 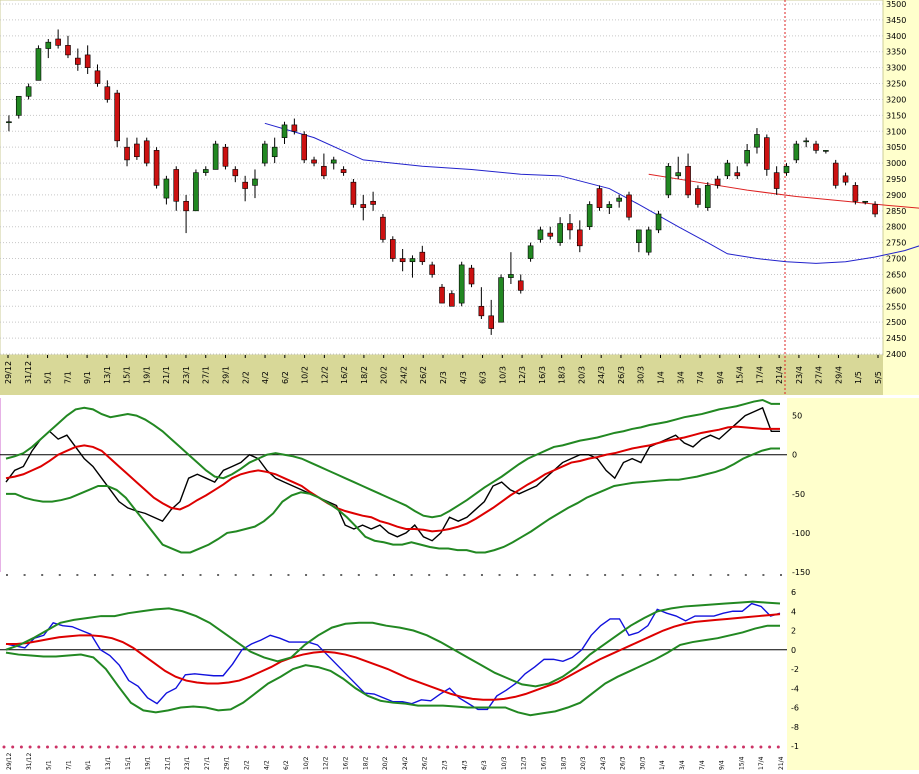 I want to click on momentum-x-tick-label: 5/1, so click(x=49, y=765).